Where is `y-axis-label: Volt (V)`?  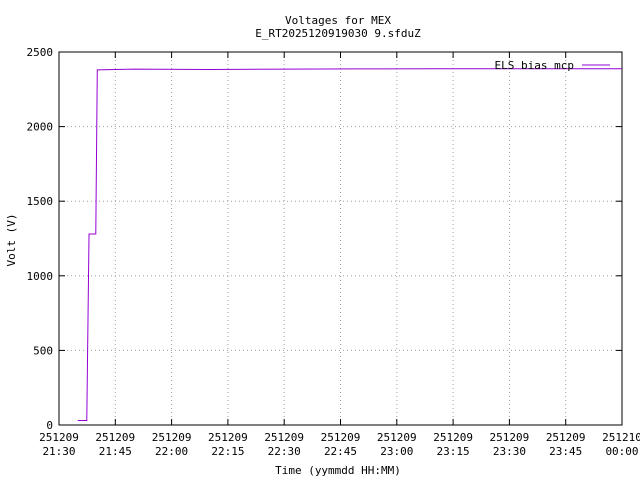 y-axis-label: Volt (V) is located at coordinates (11, 240).